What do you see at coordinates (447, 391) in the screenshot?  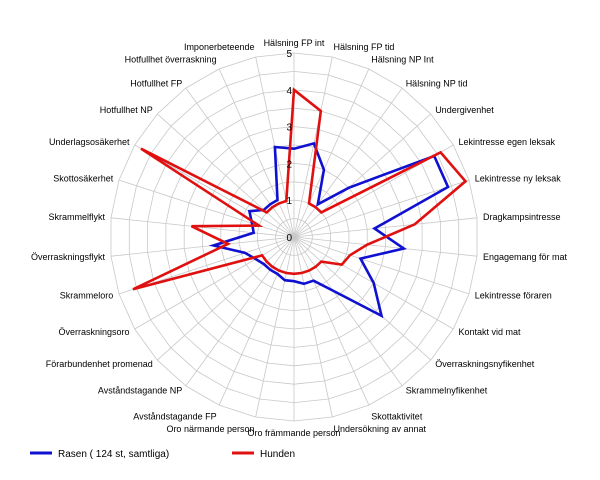 I see `category-label: Skrammelnyfikenhet` at bounding box center [447, 391].